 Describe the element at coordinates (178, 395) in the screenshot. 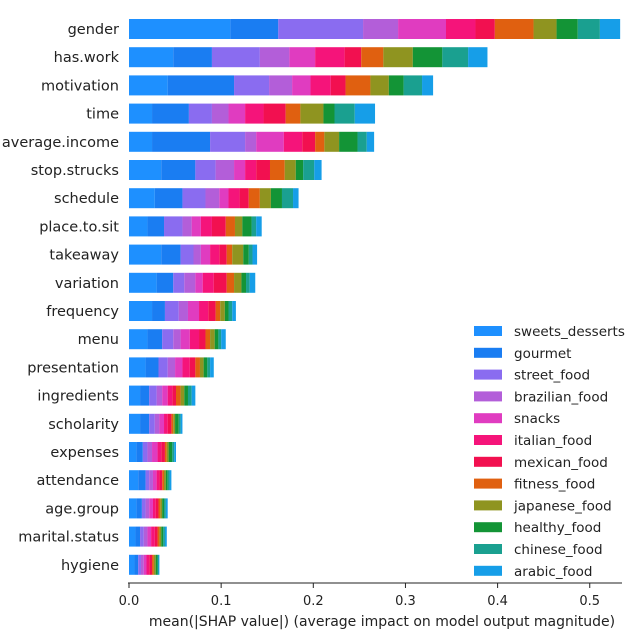

I see `bar-ingredients-fitness-food` at that location.